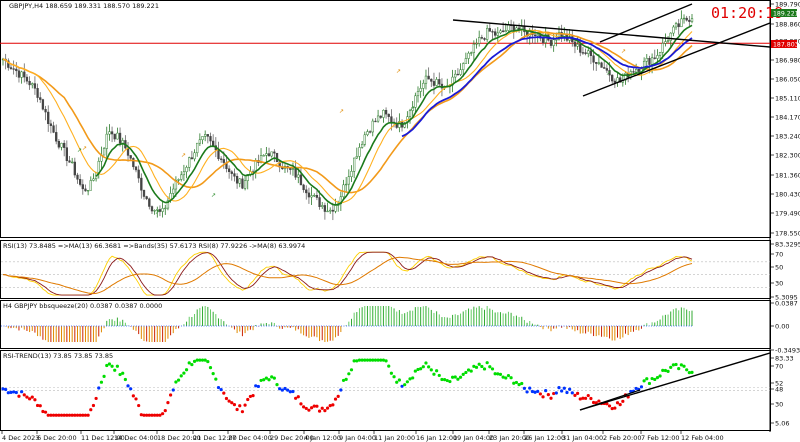  What do you see at coordinates (436, 438) in the screenshot?
I see `time-tick-label: 16 Jan 12:00` at bounding box center [436, 438].